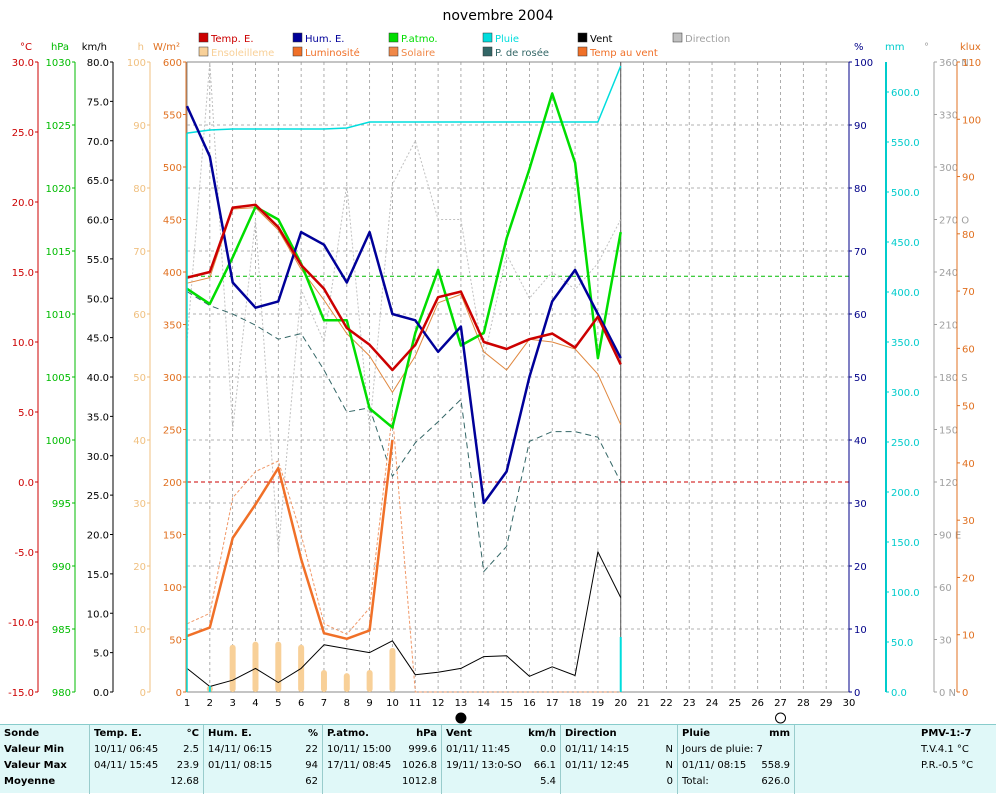  I want to click on left-axis-tick-label: 100, so click(172, 588).